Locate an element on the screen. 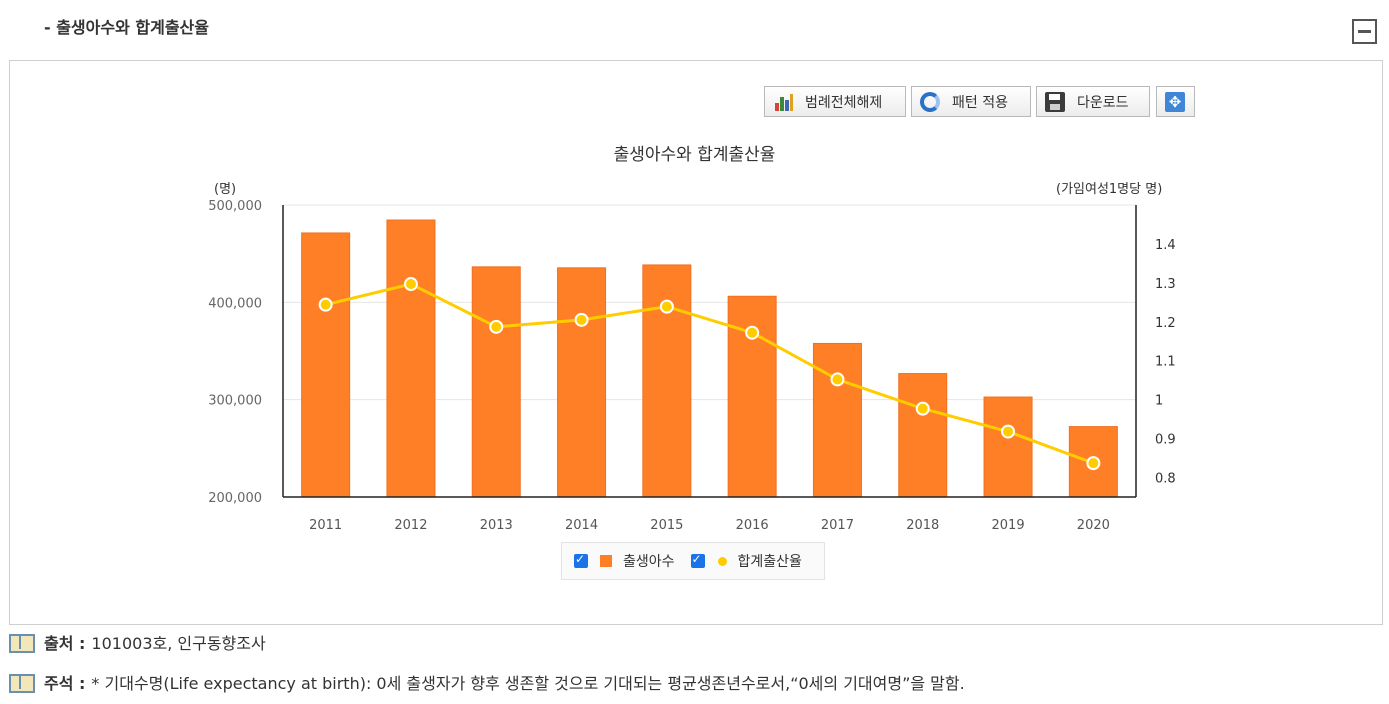 Image resolution: width=1389 pixels, height=704 pixels. bar-2013 is located at coordinates (496, 382).